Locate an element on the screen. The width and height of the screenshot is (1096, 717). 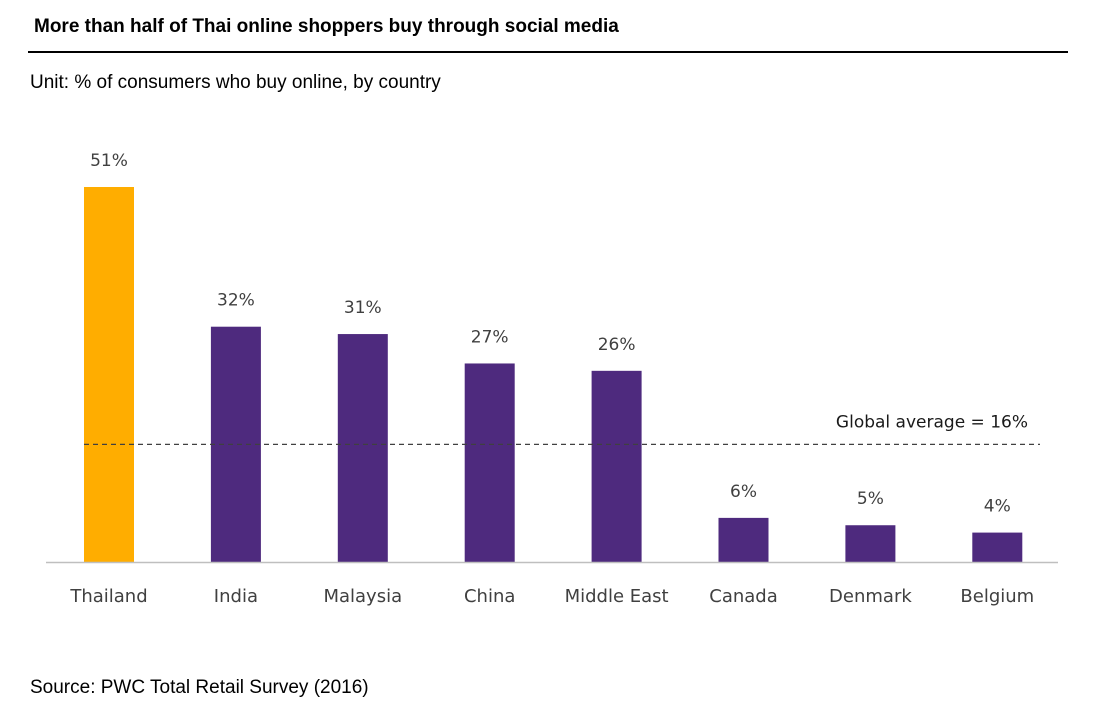
value-label-india: 32% is located at coordinates (236, 301).